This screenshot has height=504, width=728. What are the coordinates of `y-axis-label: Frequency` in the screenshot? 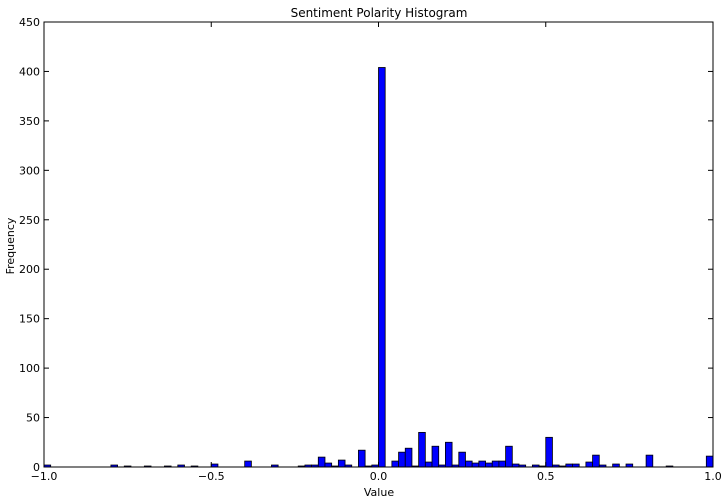 It's located at (10, 245).